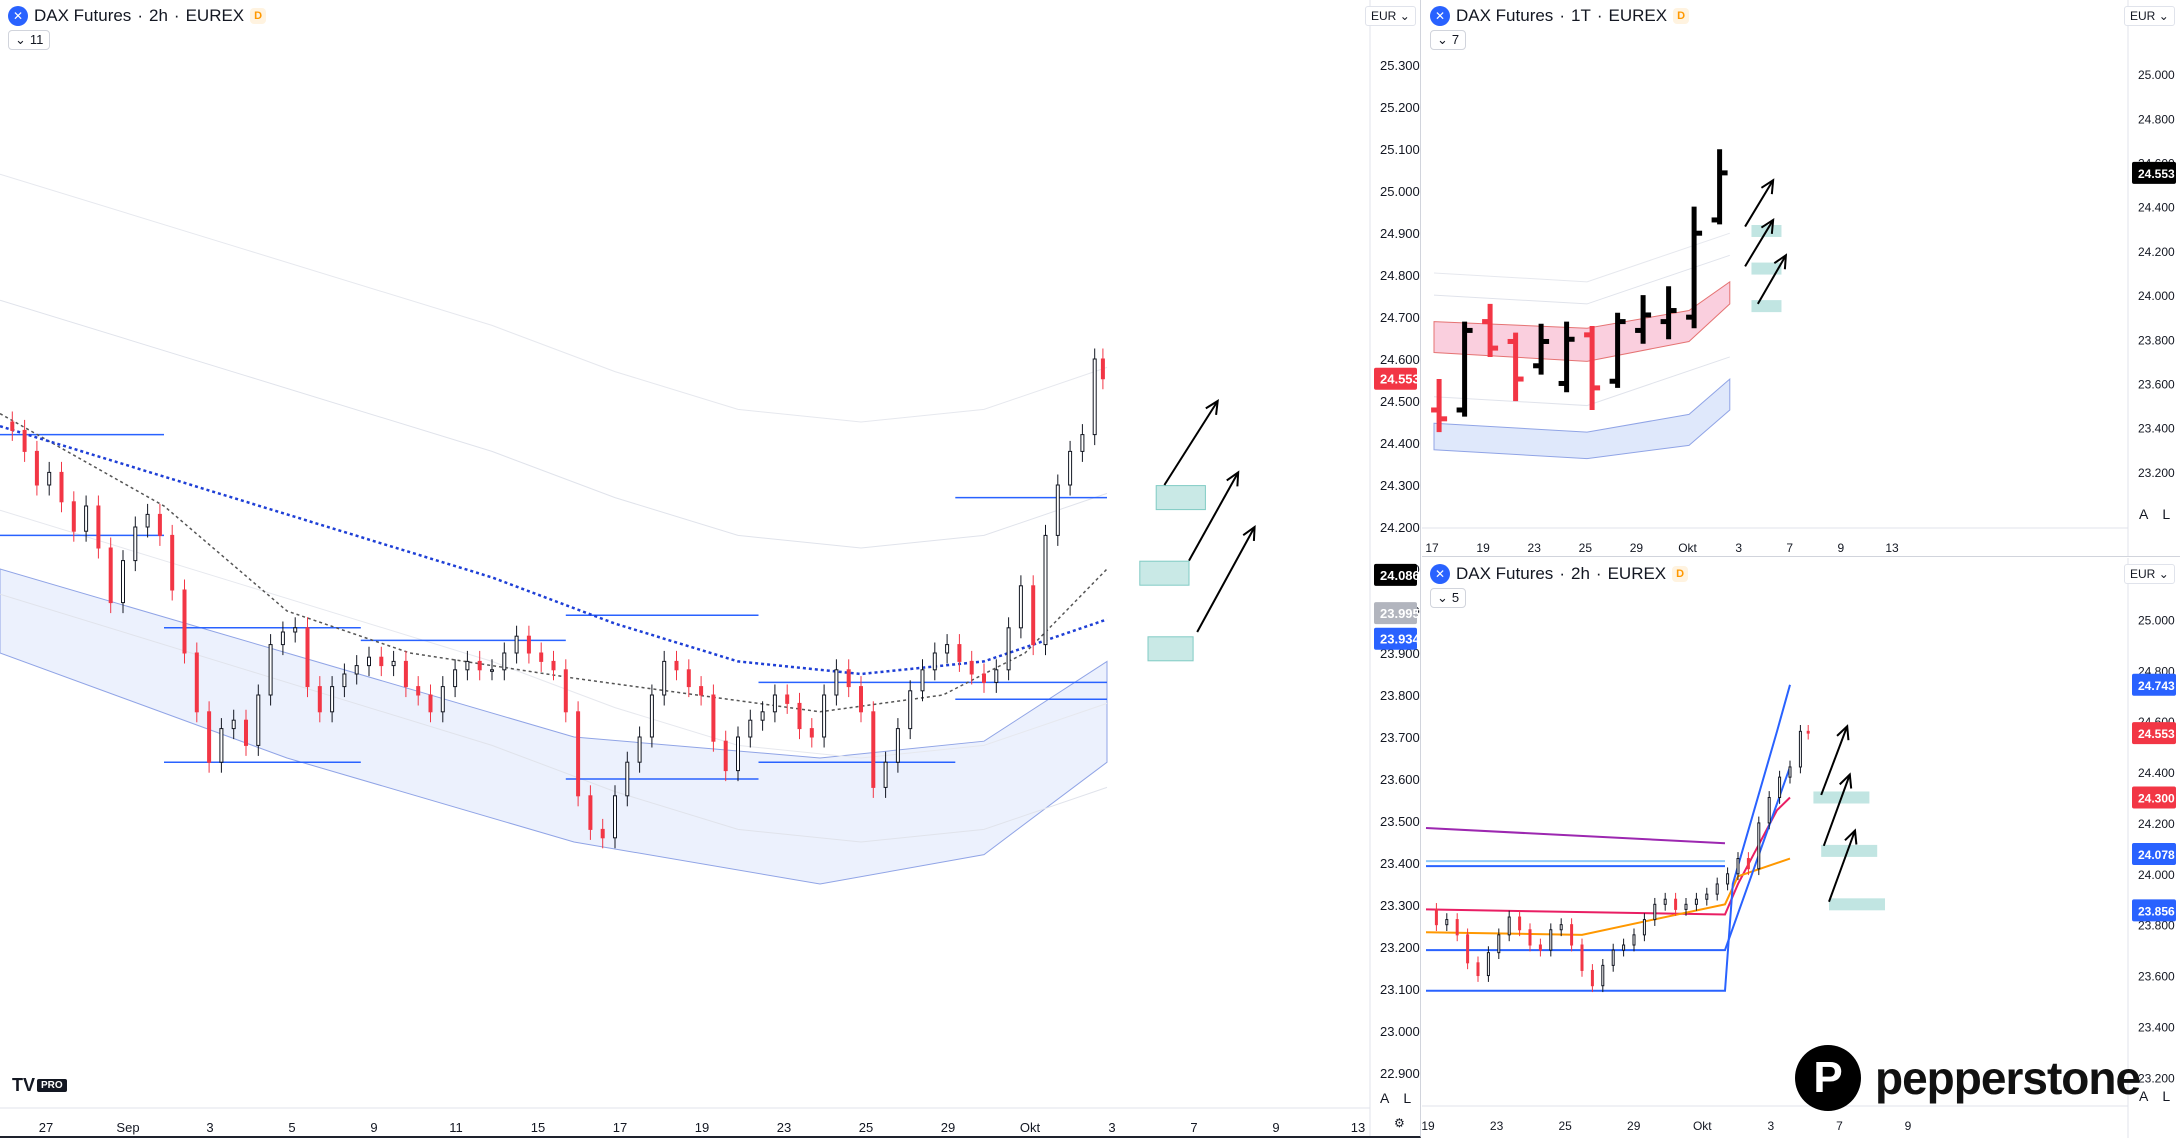 Image resolution: width=2180 pixels, height=1138 pixels. What do you see at coordinates (1687, 548) in the screenshot?
I see `x-tick-label: Okt` at bounding box center [1687, 548].